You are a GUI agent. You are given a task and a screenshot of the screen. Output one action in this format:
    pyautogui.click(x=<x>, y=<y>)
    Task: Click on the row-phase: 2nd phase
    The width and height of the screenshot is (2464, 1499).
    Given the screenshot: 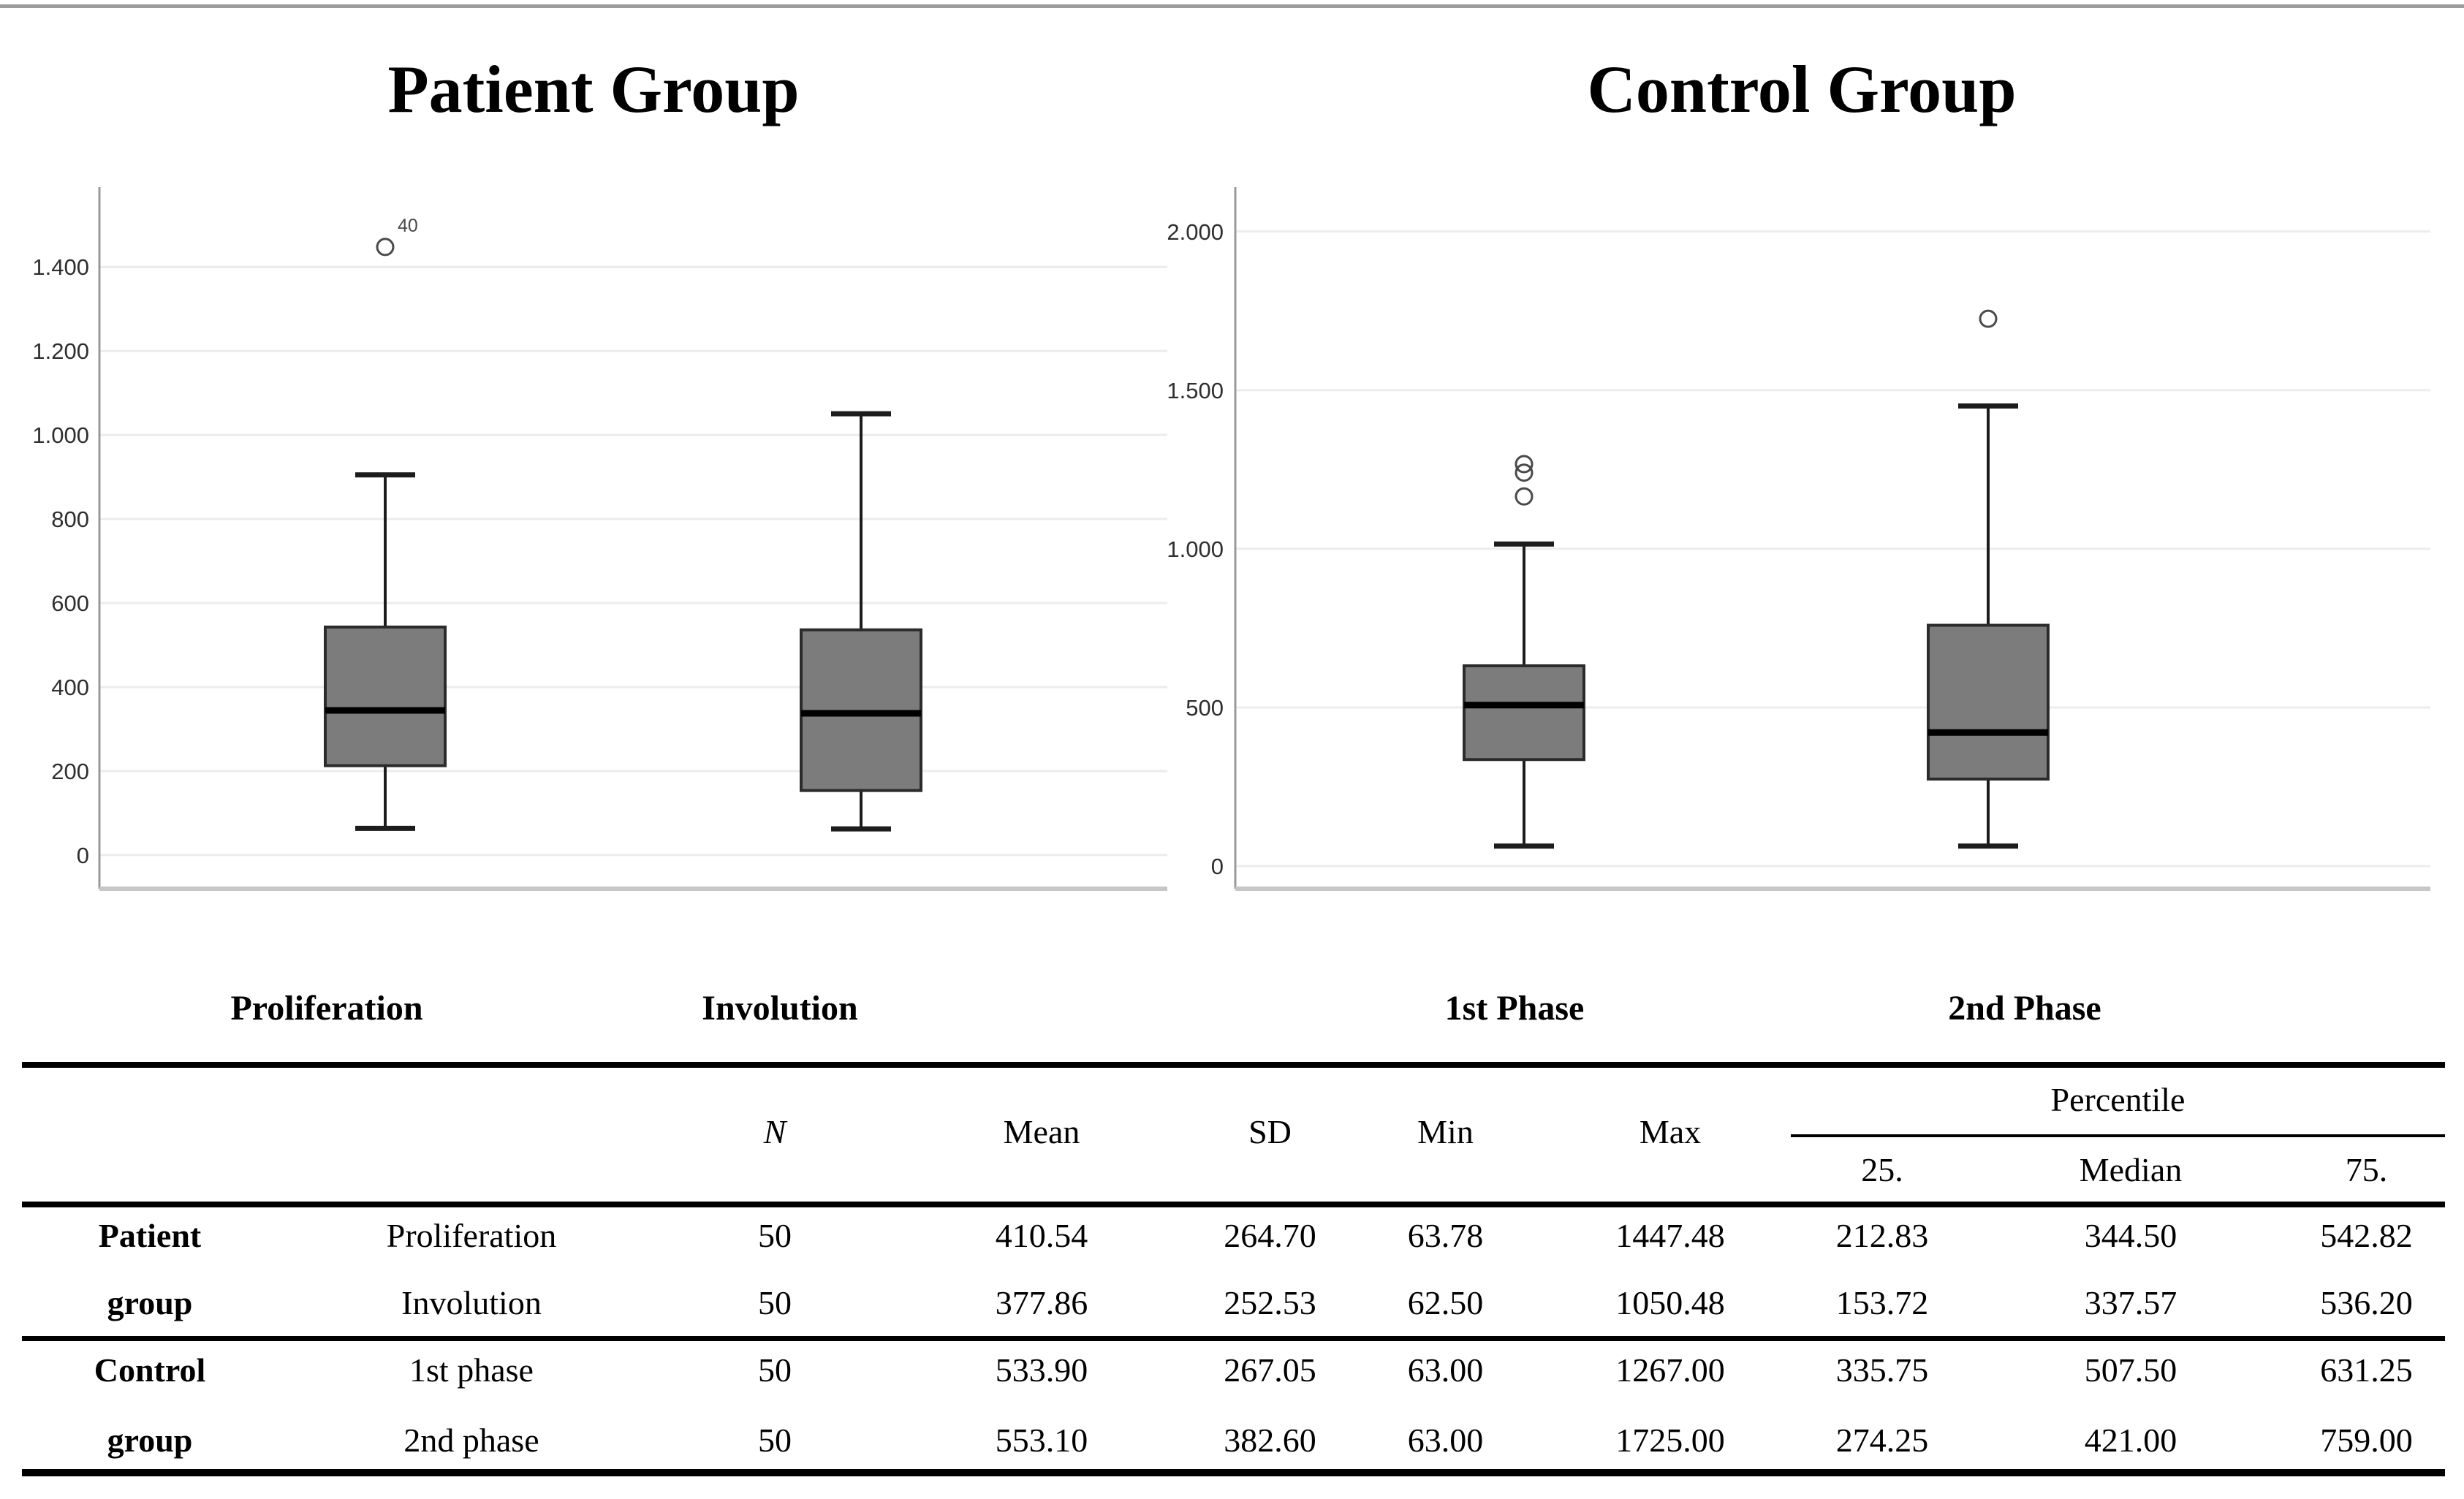 What is the action you would take?
    pyautogui.click(x=471, y=1440)
    